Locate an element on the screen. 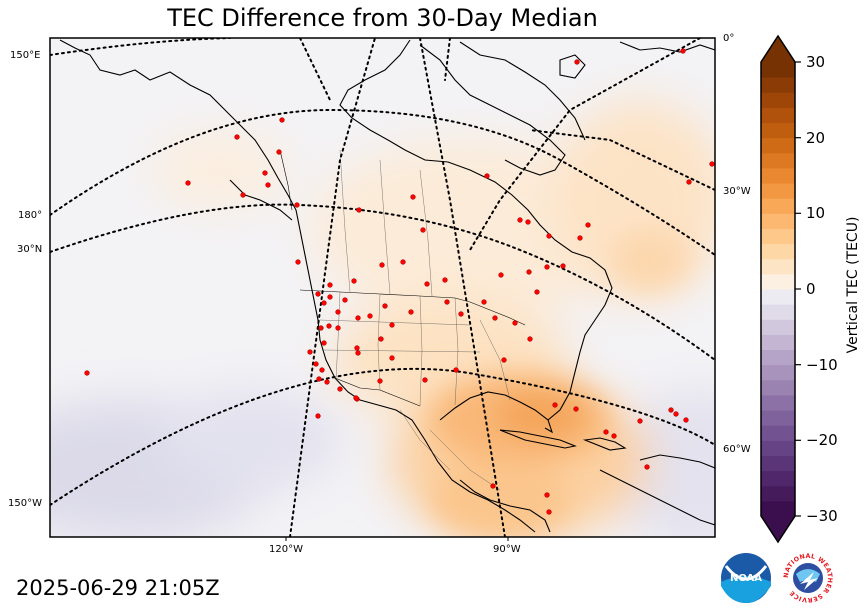  colorbar-tick-20: 20 is located at coordinates (816, 138).